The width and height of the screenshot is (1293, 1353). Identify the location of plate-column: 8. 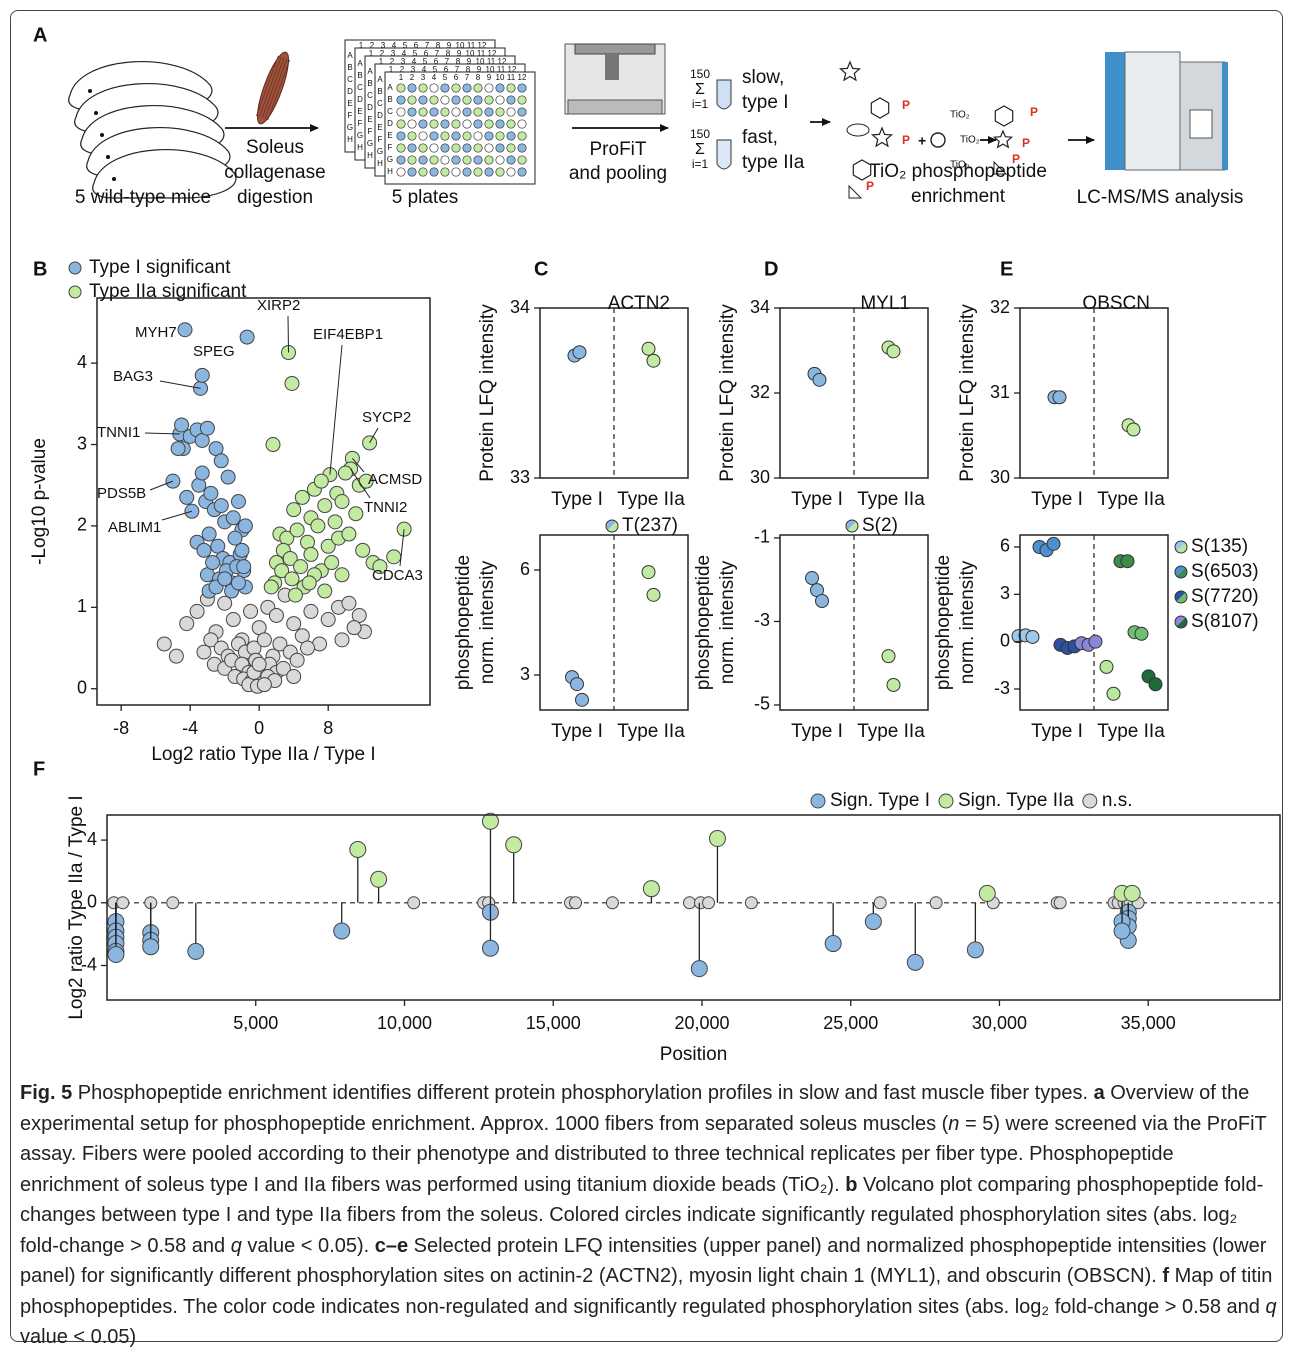
(458, 61).